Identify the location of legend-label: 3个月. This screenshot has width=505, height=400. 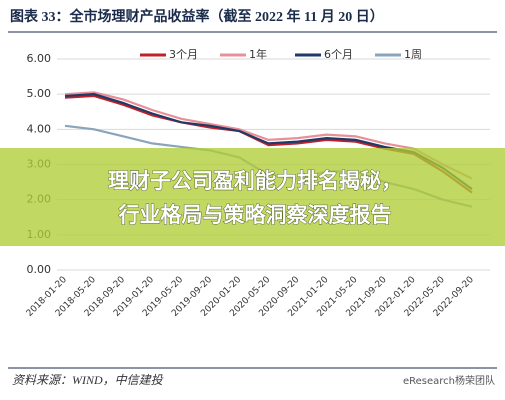
(183, 54).